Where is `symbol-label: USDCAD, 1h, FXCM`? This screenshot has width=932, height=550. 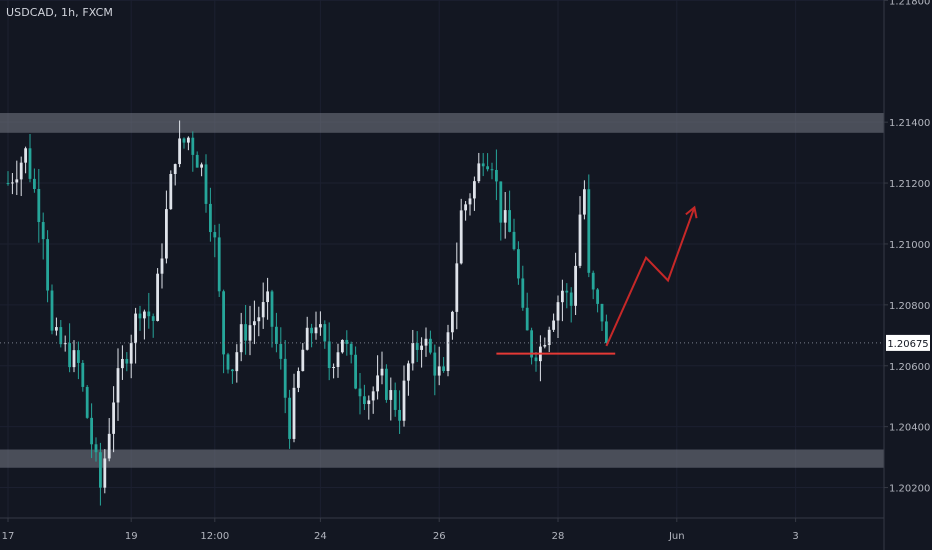
symbol-label: USDCAD, 1h, FXCM is located at coordinates (59, 12).